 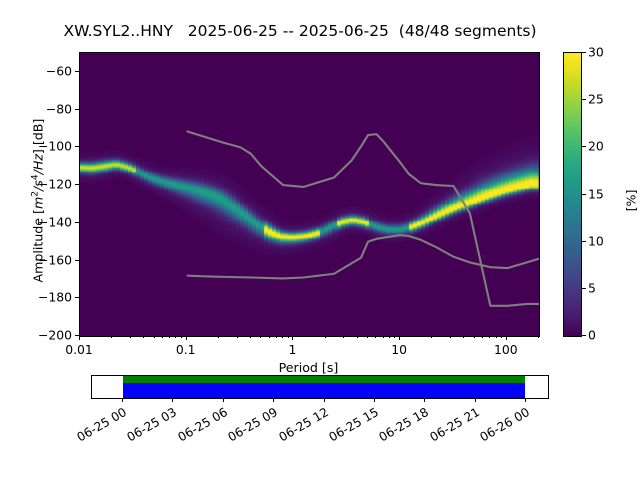 What do you see at coordinates (506, 349) in the screenshot?
I see `x-axis-tick-label: 100` at bounding box center [506, 349].